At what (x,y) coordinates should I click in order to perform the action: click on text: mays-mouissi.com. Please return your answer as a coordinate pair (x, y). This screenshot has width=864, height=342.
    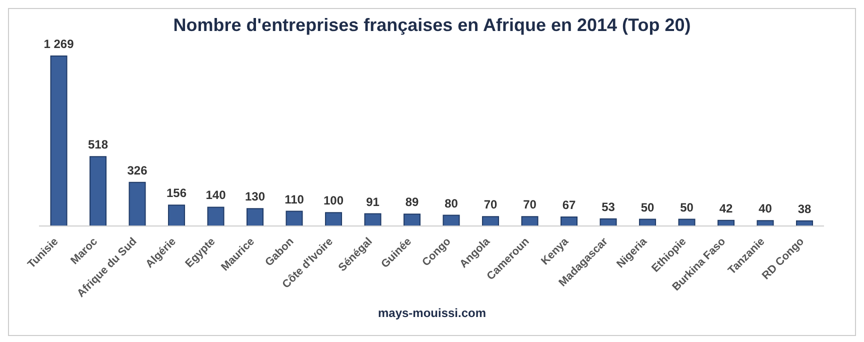
    Looking at the image, I should click on (432, 313).